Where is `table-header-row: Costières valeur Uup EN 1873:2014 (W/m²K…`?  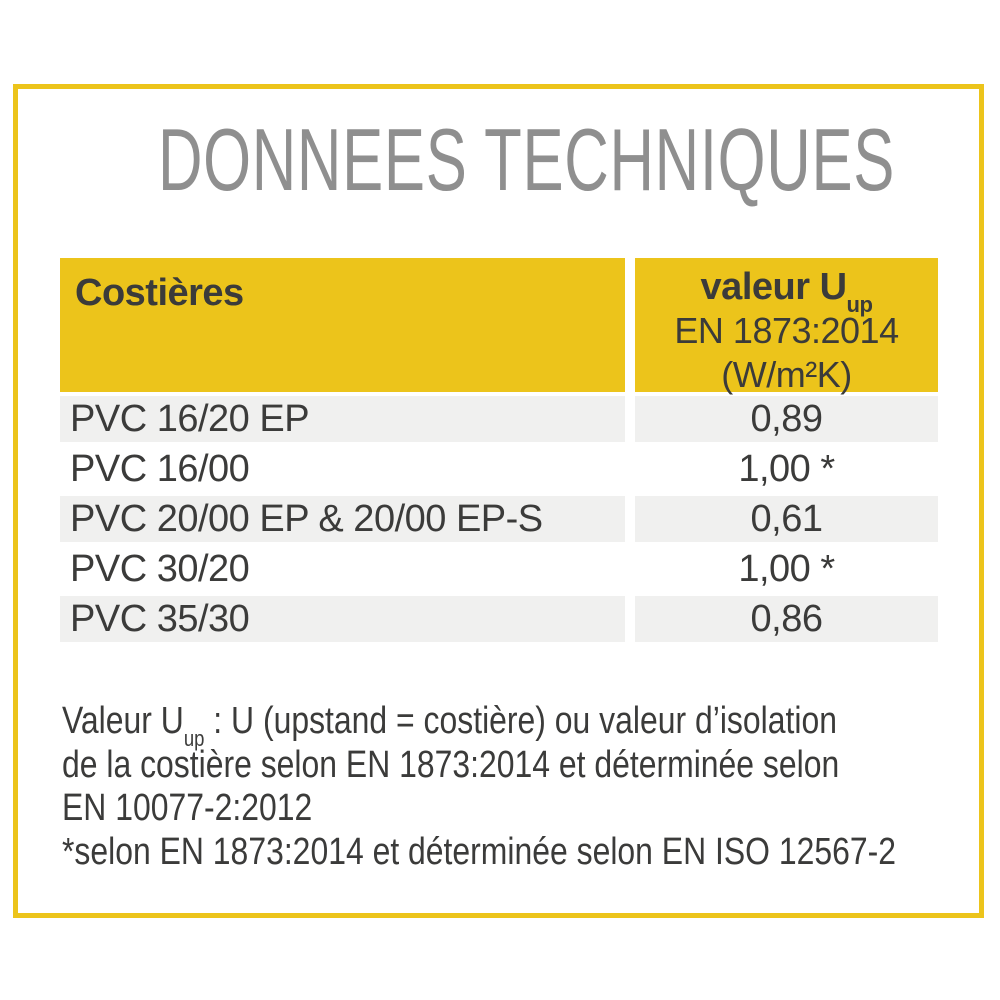 table-header-row: Costières valeur Uup EN 1873:2014 (W/m²K… is located at coordinates (499, 326).